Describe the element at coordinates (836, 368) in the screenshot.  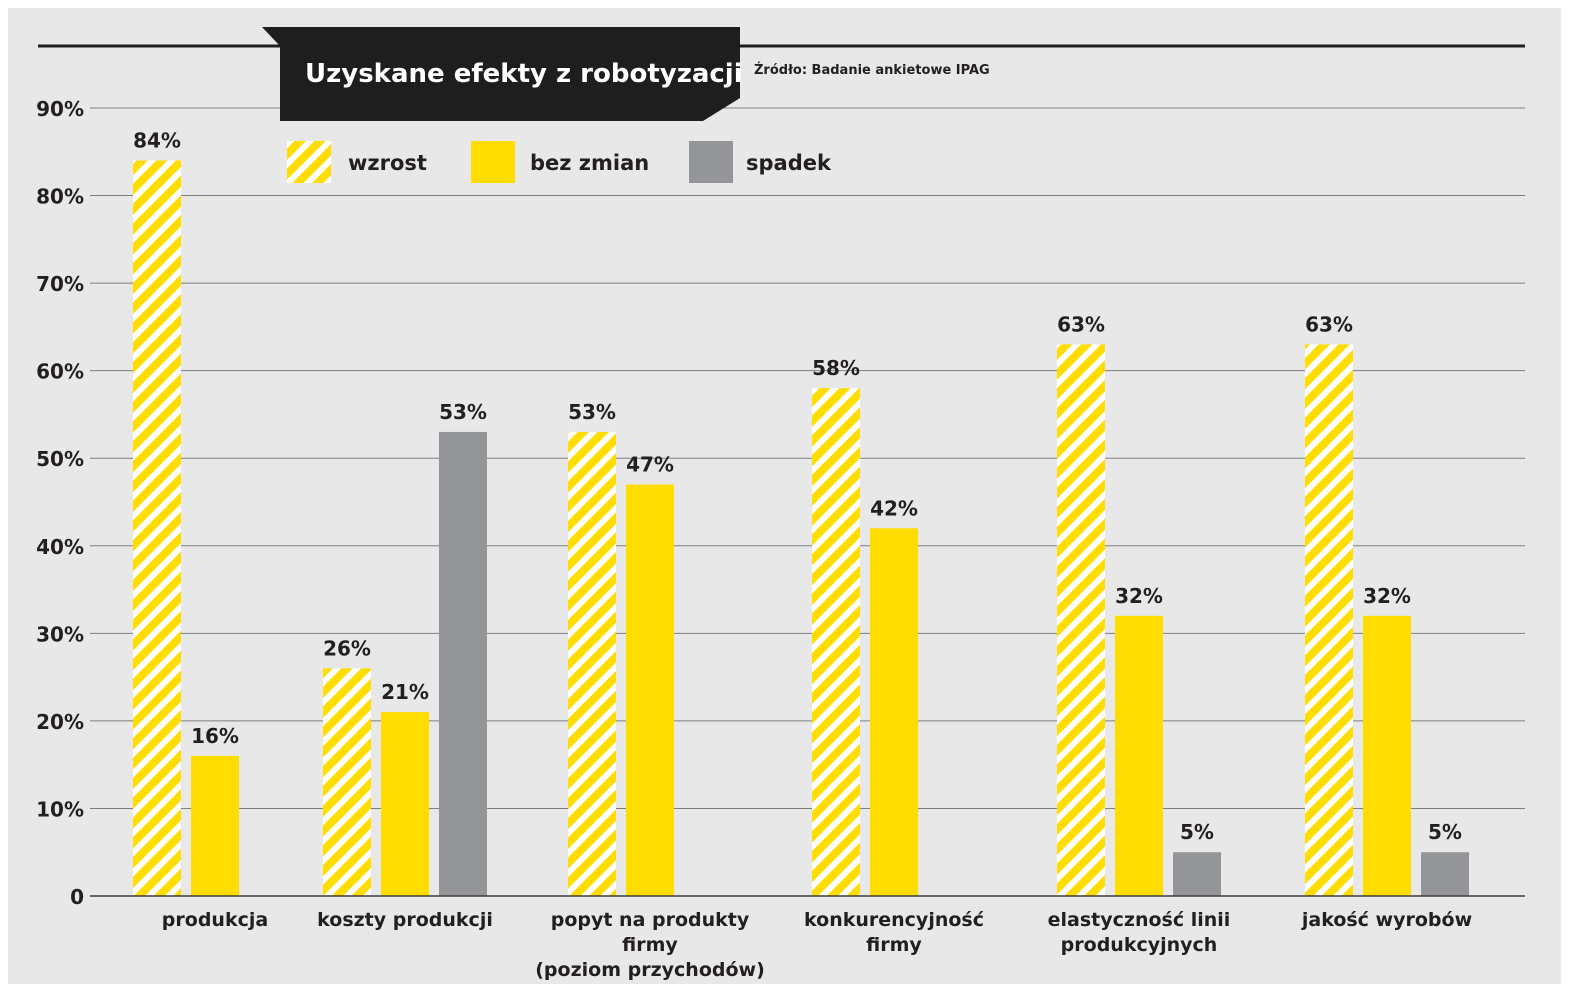
I see `data-label: 58%` at that location.